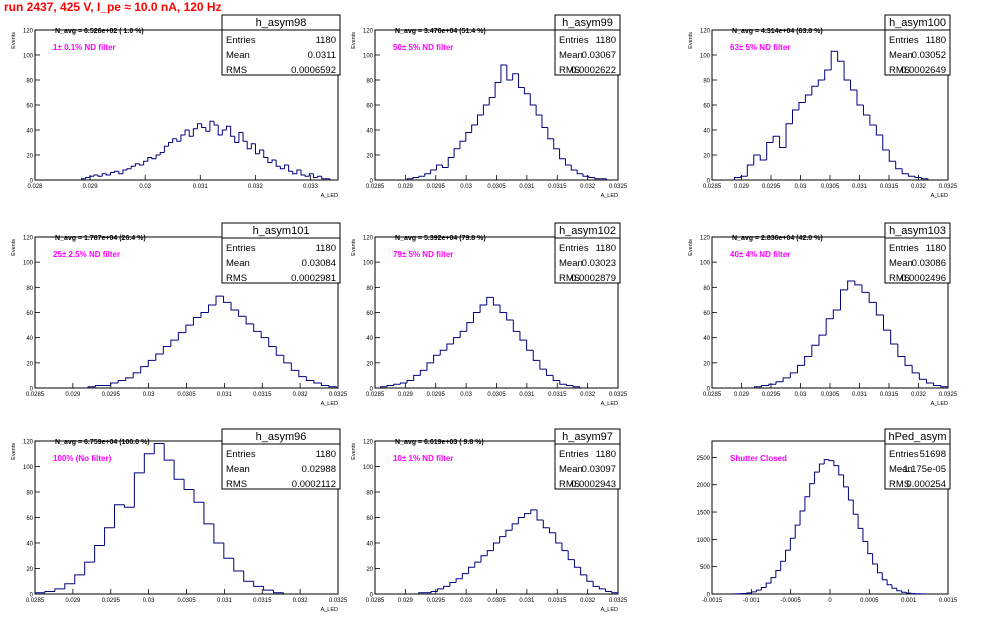 This screenshot has height=622, width=996. What do you see at coordinates (557, 601) in the screenshot?
I see `x-tick-label: 0.0315` at bounding box center [557, 601].